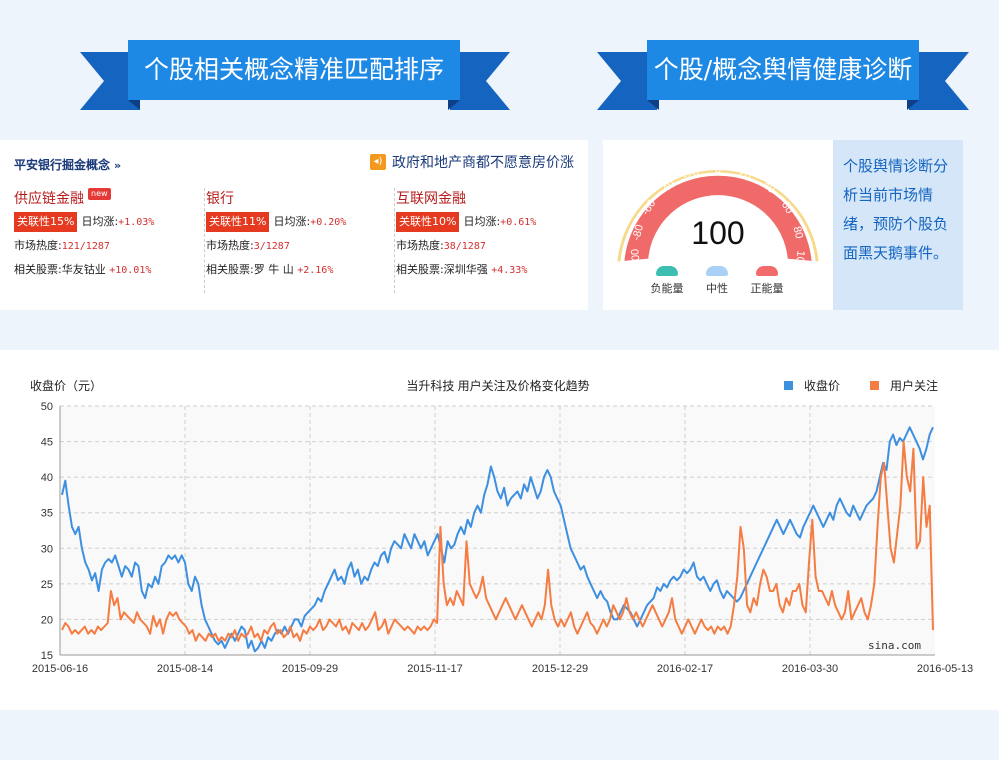 This screenshot has width=999, height=760. I want to click on sentiment-banner-title: 个股/概念舆情健康诊断, so click(783, 70).